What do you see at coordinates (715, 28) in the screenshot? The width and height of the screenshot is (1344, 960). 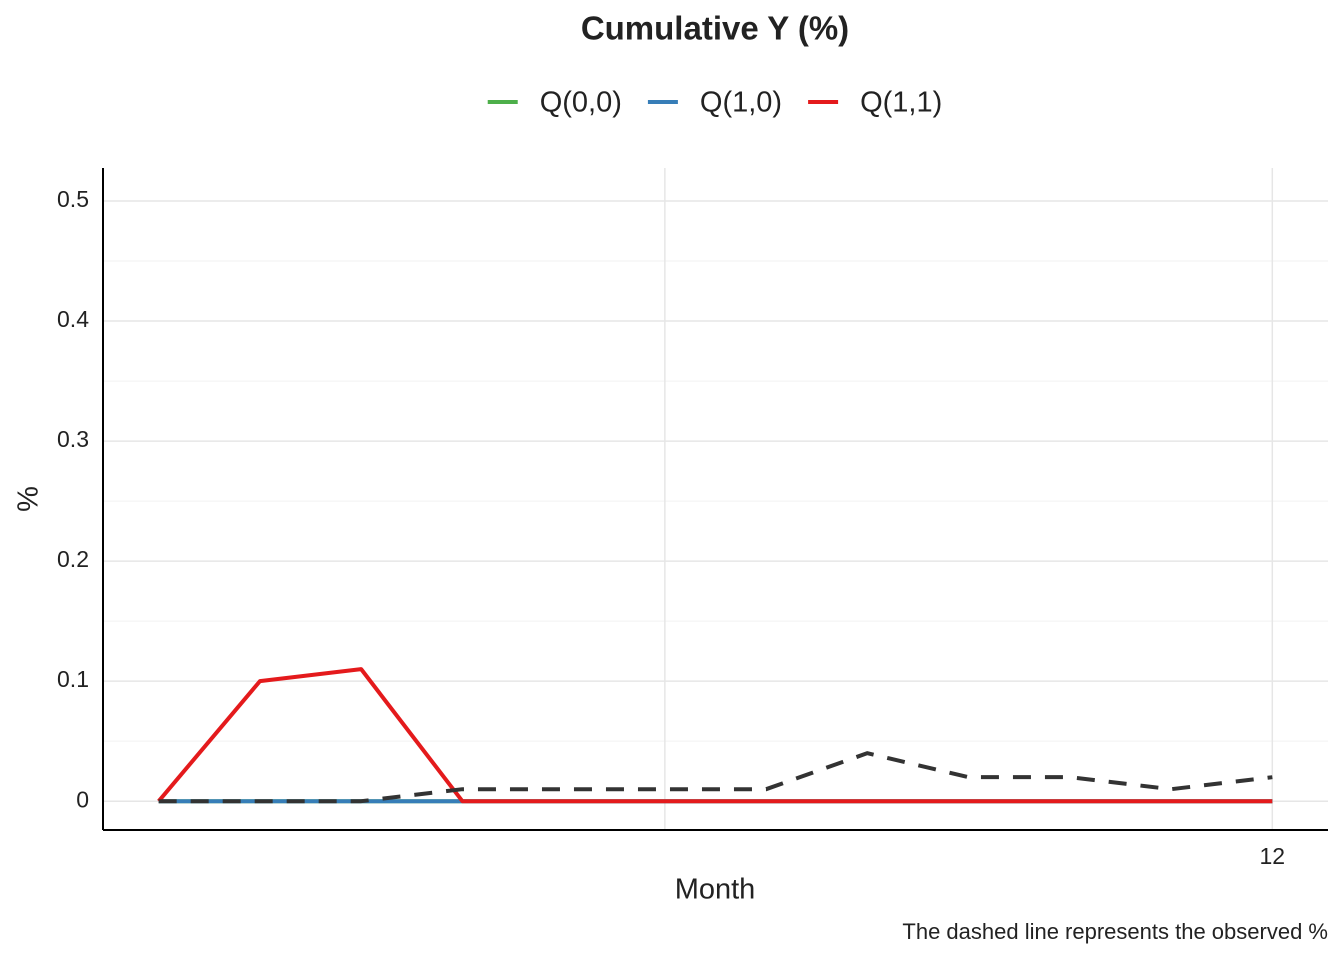 I see `chart-title: Cumulative Y (%)` at bounding box center [715, 28].